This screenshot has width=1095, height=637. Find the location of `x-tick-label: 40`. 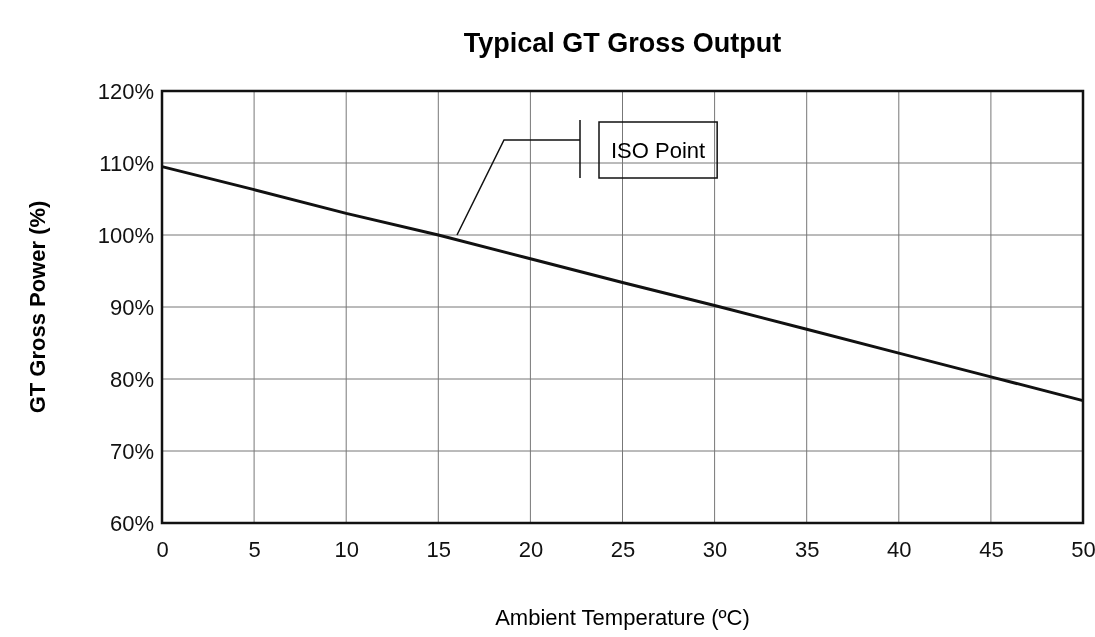

x-tick-label: 40 is located at coordinates (899, 549).